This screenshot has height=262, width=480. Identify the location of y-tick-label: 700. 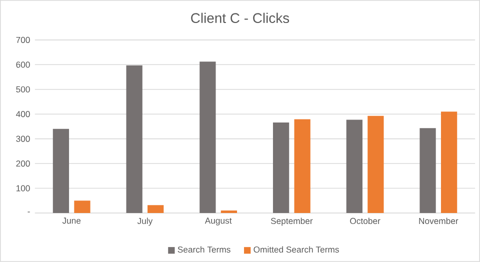
(23, 40).